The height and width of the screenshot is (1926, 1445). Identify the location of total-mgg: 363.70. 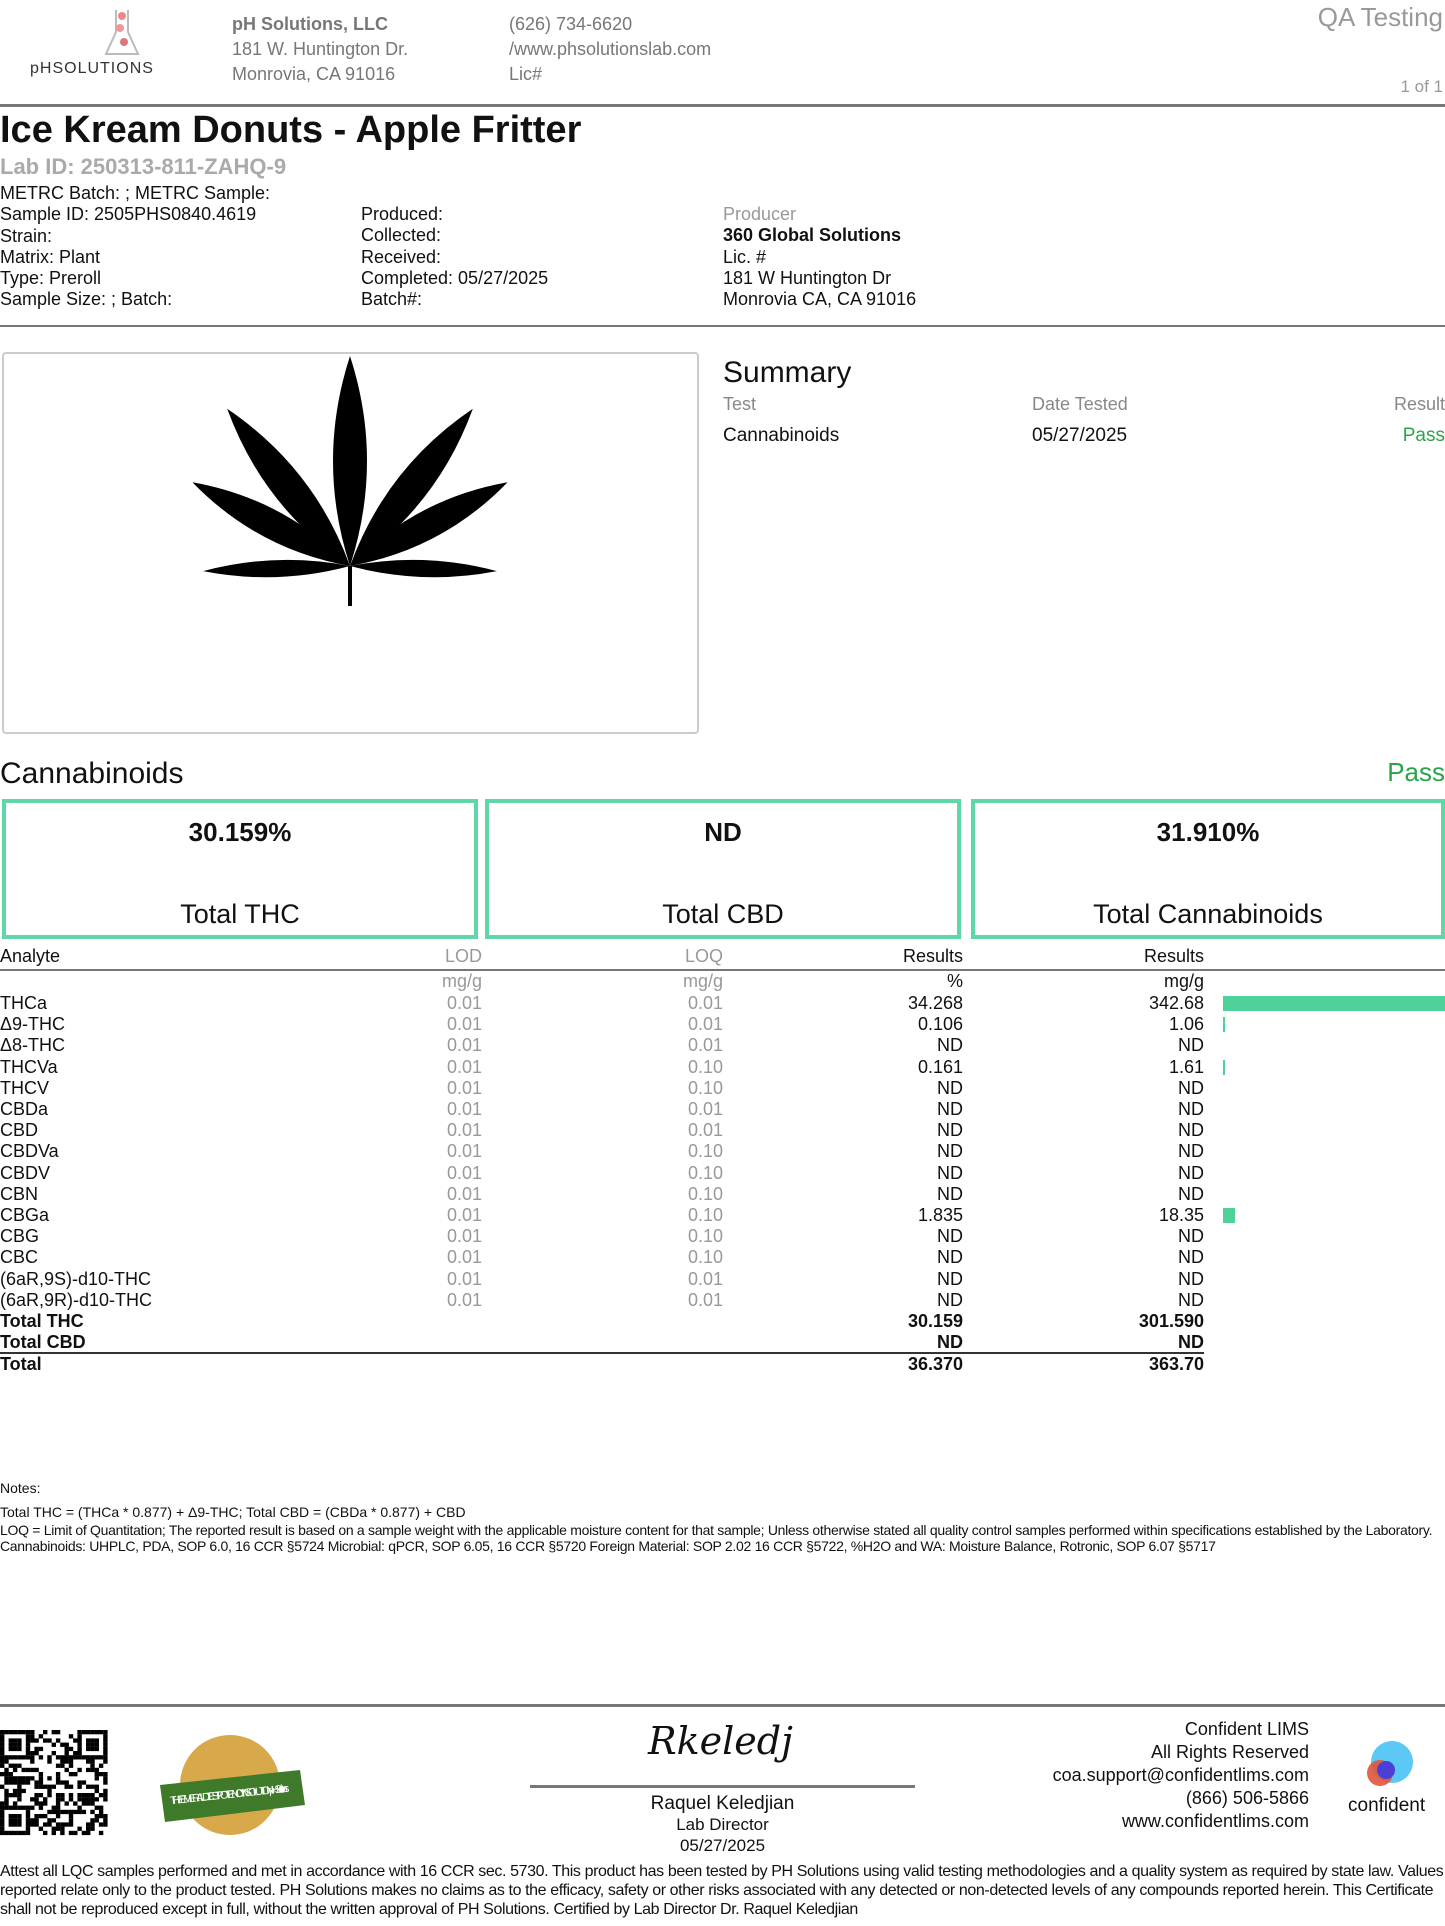
(1176, 1364).